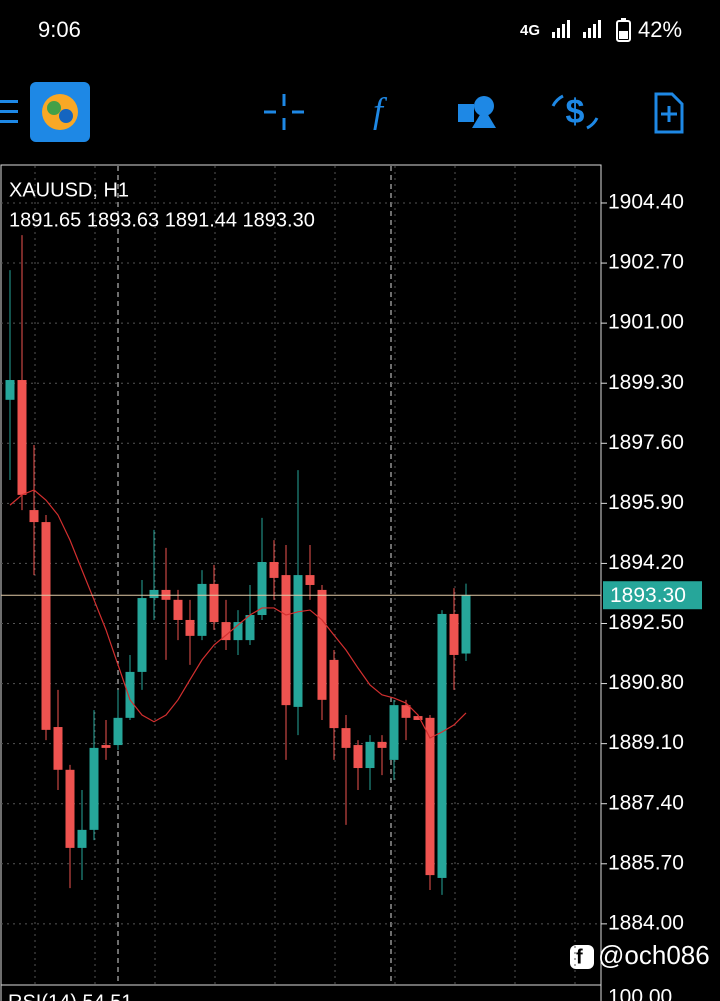 Image resolution: width=720 pixels, height=1001 pixels. Describe the element at coordinates (70, 996) in the screenshot. I see `indicator-label: RSI(14) 54.51` at that location.